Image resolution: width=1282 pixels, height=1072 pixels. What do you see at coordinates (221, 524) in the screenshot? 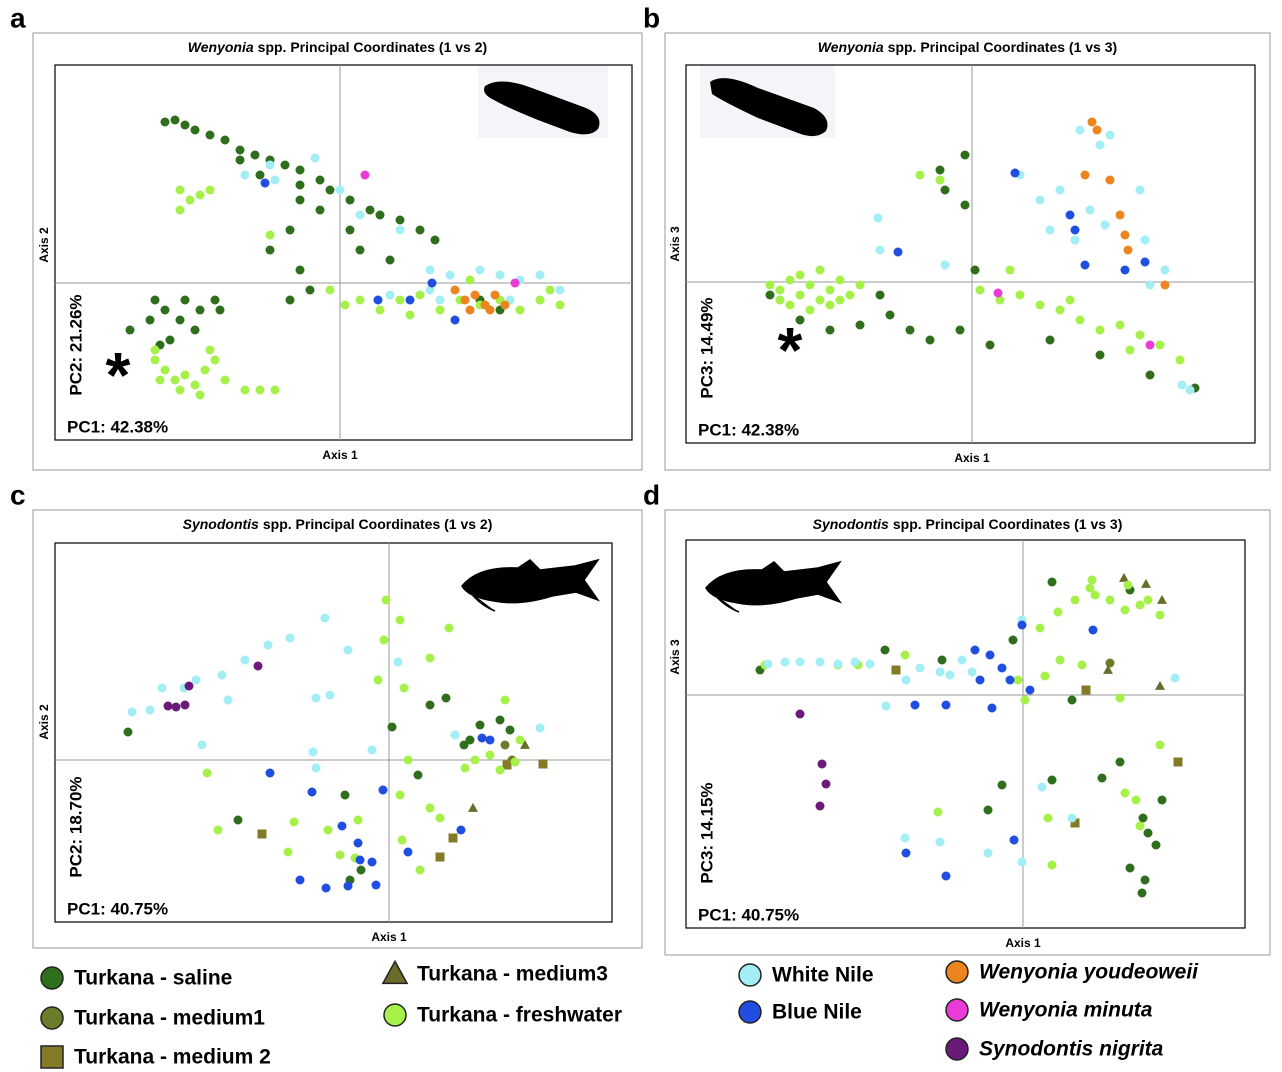
I see `title-genus: Synodontis` at bounding box center [221, 524].